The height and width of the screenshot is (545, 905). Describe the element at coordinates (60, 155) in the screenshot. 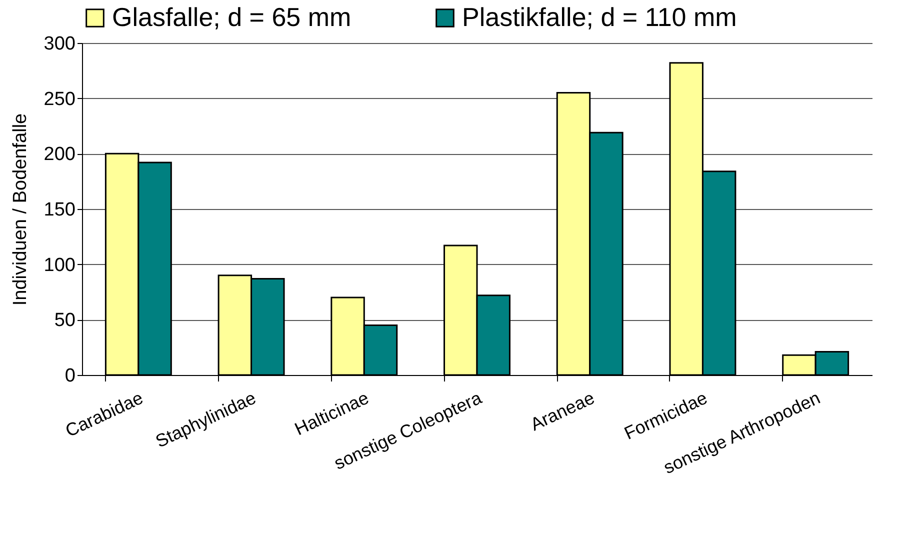

I see `y-tick-label: 200` at that location.